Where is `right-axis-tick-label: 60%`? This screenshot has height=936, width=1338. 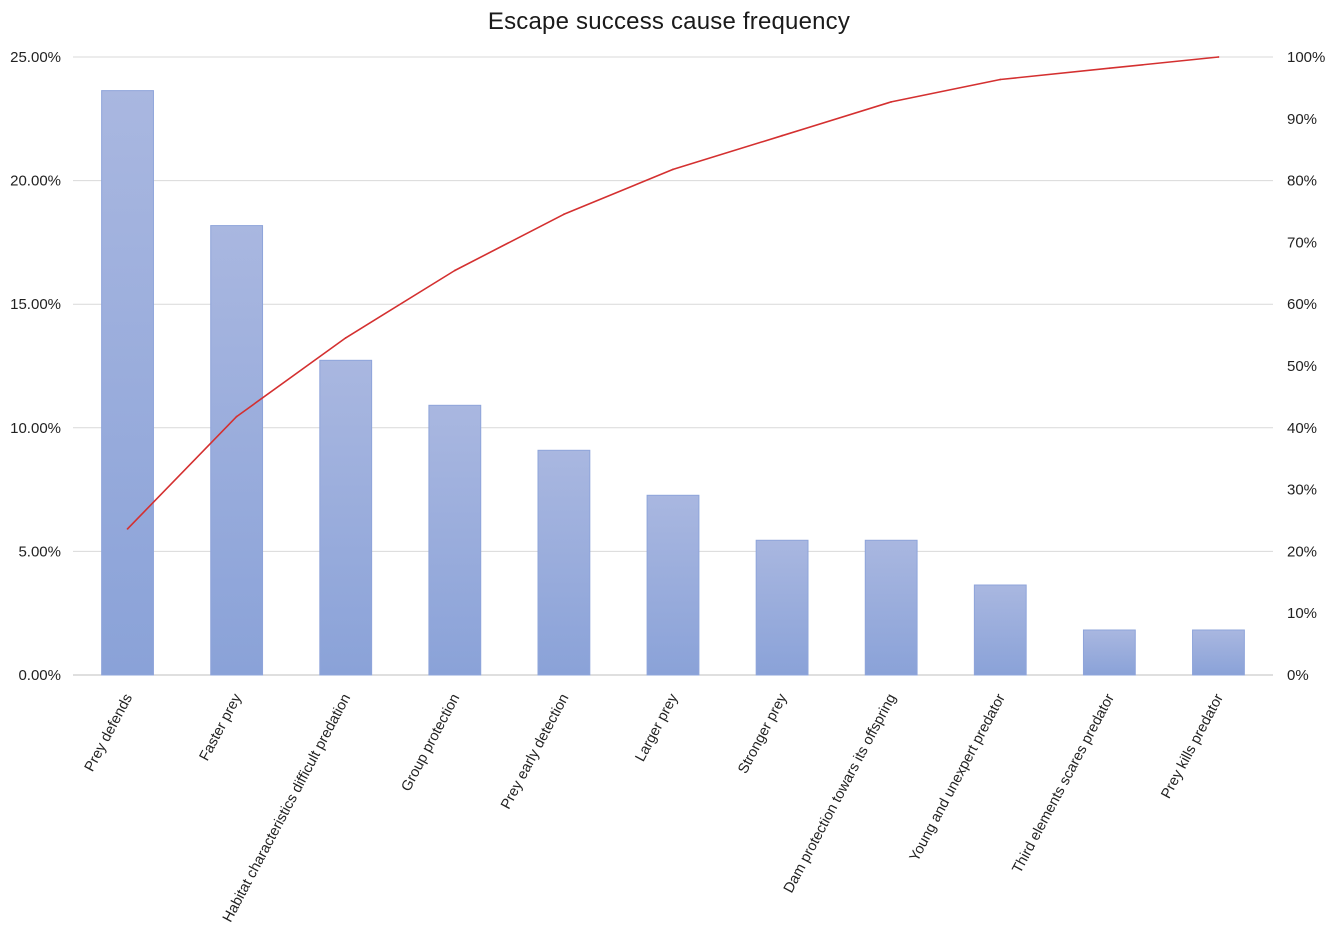 right-axis-tick-label: 60% is located at coordinates (1302, 304).